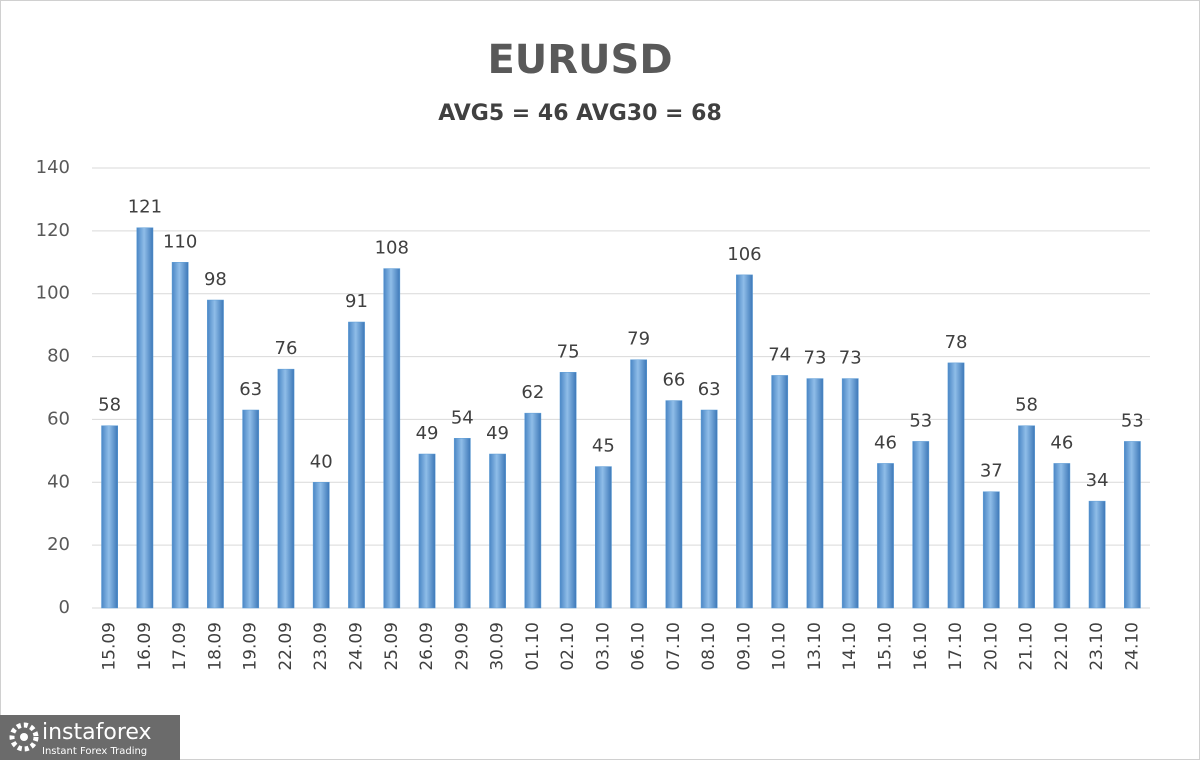 The height and width of the screenshot is (760, 1200). What do you see at coordinates (427, 646) in the screenshot?
I see `x-tick-label: 26.09` at bounding box center [427, 646].